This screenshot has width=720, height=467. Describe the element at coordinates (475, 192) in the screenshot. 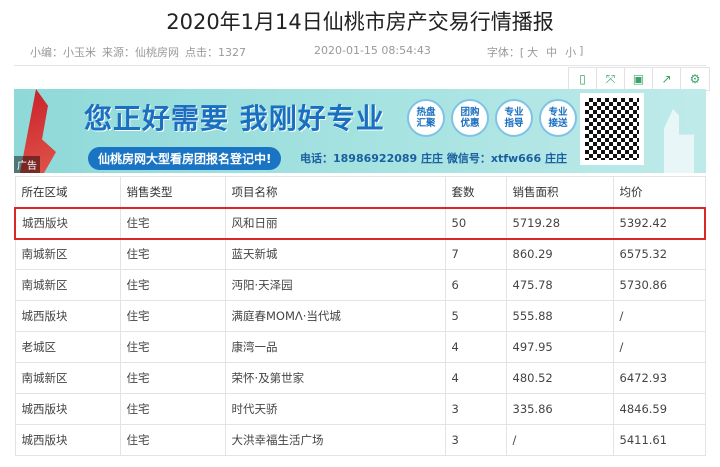

I see `header-units: 套数` at that location.